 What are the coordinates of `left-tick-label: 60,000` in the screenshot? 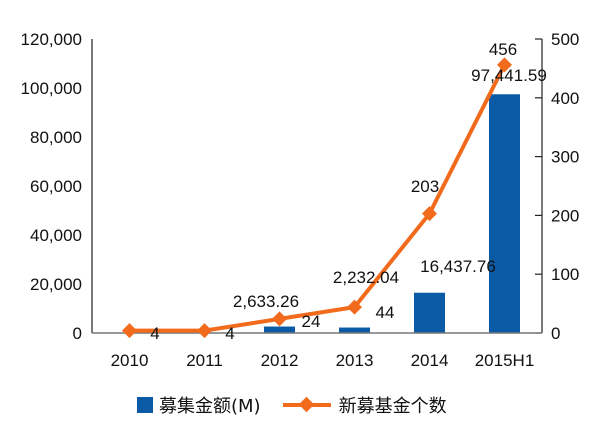 It's located at (56, 186).